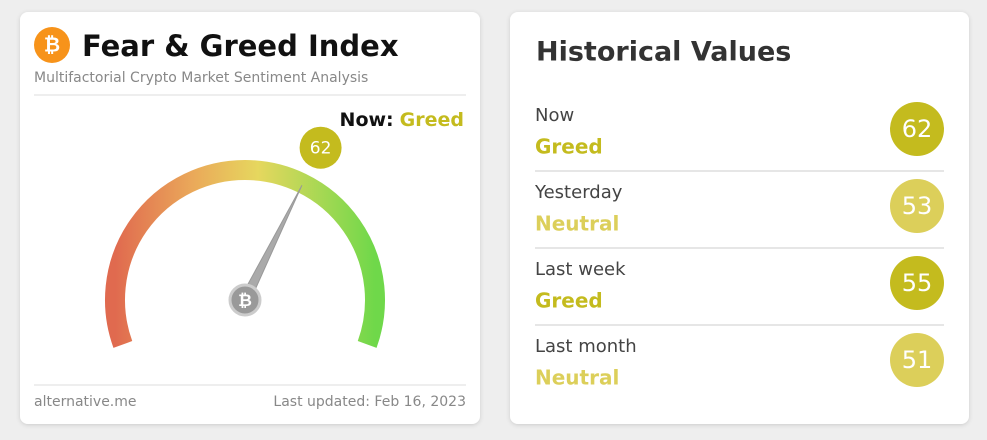 This screenshot has width=987, height=440. I want to click on needle-hub, so click(245, 300).